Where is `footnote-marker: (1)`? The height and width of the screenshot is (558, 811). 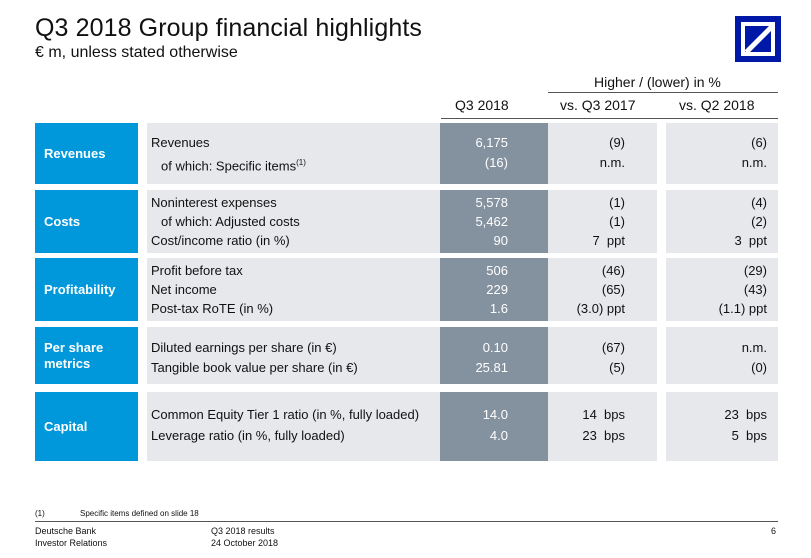
footnote-marker: (1) is located at coordinates (40, 513).